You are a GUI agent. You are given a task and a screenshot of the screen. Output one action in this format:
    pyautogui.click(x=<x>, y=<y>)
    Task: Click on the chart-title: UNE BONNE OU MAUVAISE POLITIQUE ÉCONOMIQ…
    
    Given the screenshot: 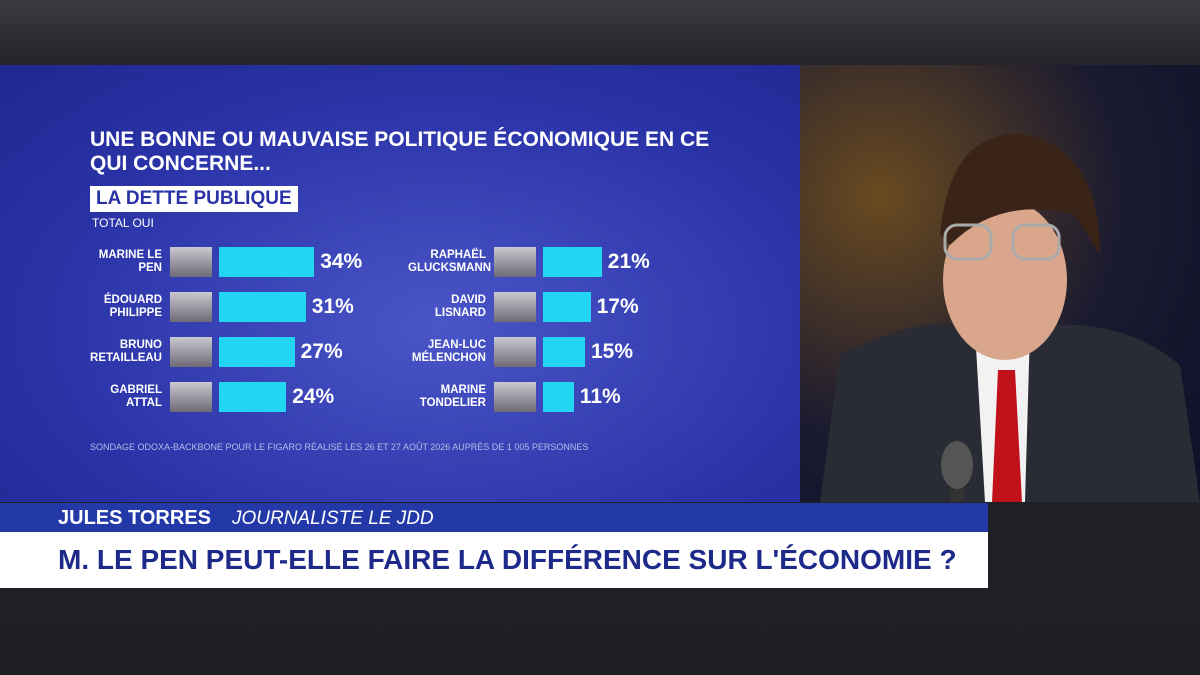 What is the action you would take?
    pyautogui.click(x=400, y=151)
    